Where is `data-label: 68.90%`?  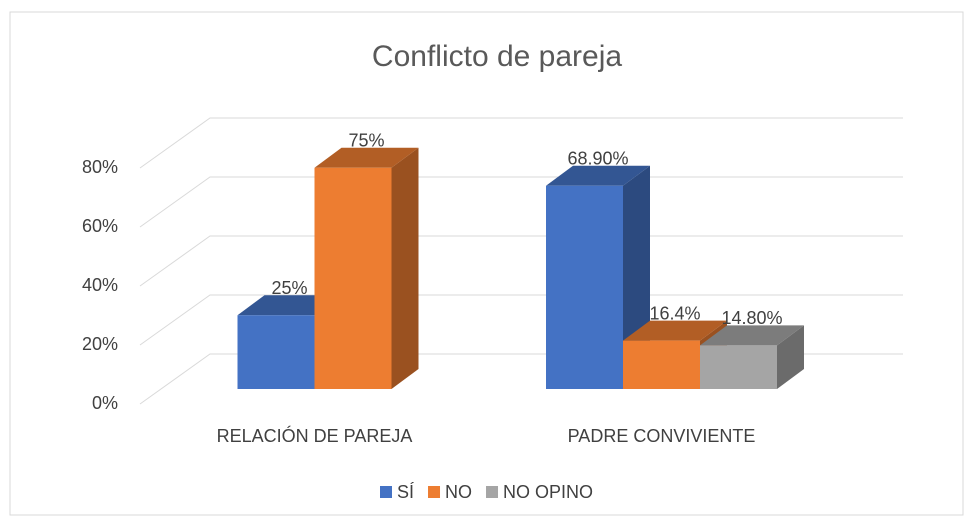
data-label: 68.90% is located at coordinates (597, 158).